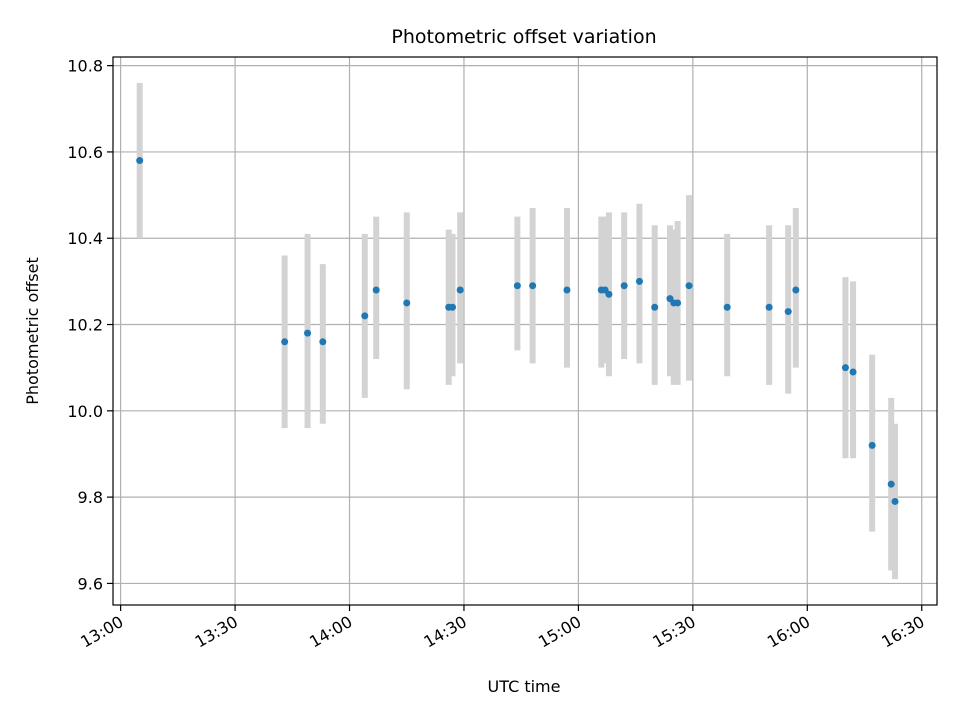 This screenshot has height=720, width=960. I want to click on x-tick-label: 14:00, so click(330, 632).